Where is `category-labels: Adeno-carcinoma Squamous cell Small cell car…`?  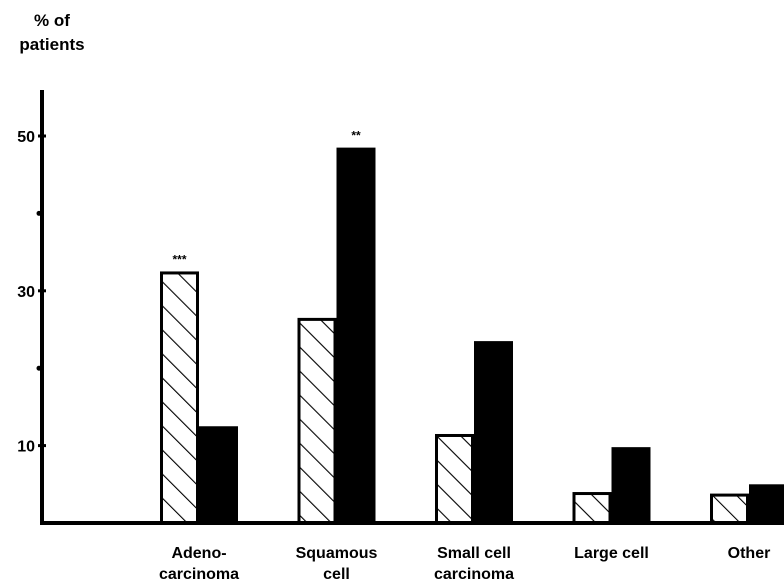 category-labels: Adeno-carcinoma Squamous cell Small cell car… is located at coordinates (464, 564).